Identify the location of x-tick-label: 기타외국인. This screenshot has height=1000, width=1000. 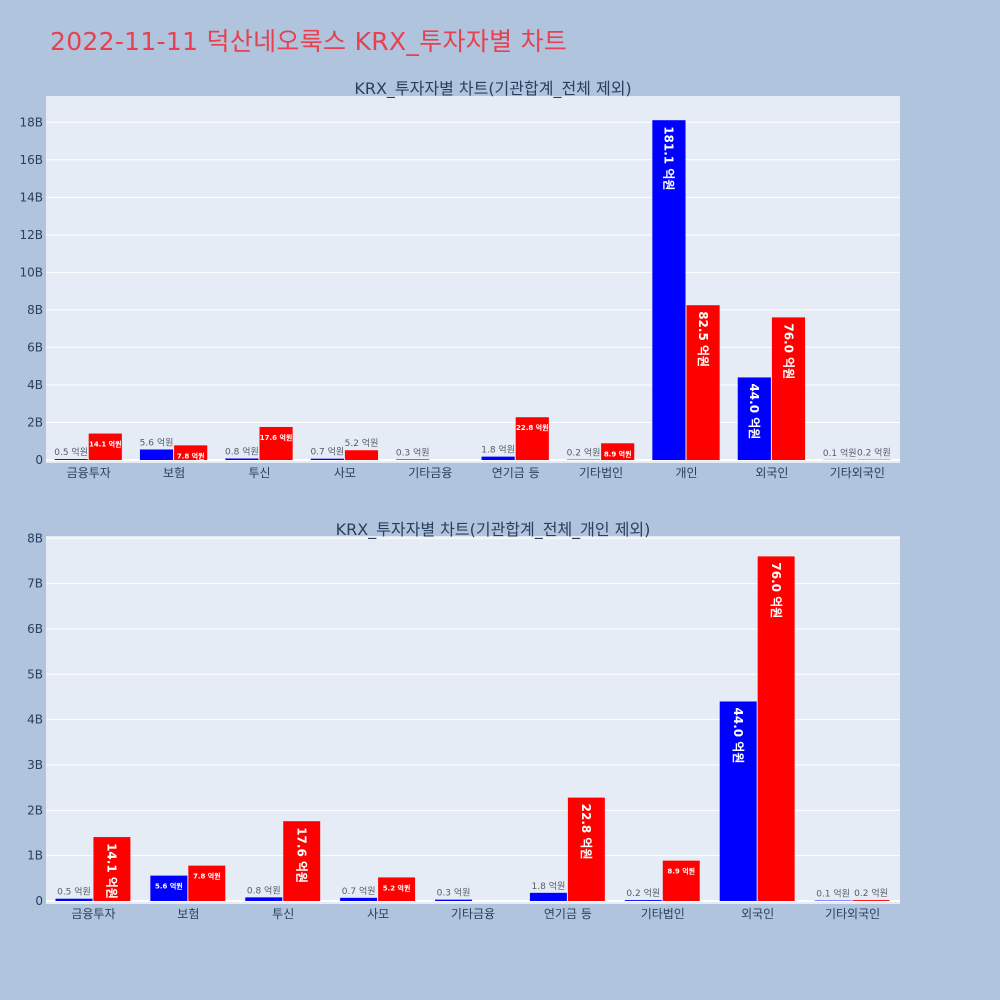
(852, 914).